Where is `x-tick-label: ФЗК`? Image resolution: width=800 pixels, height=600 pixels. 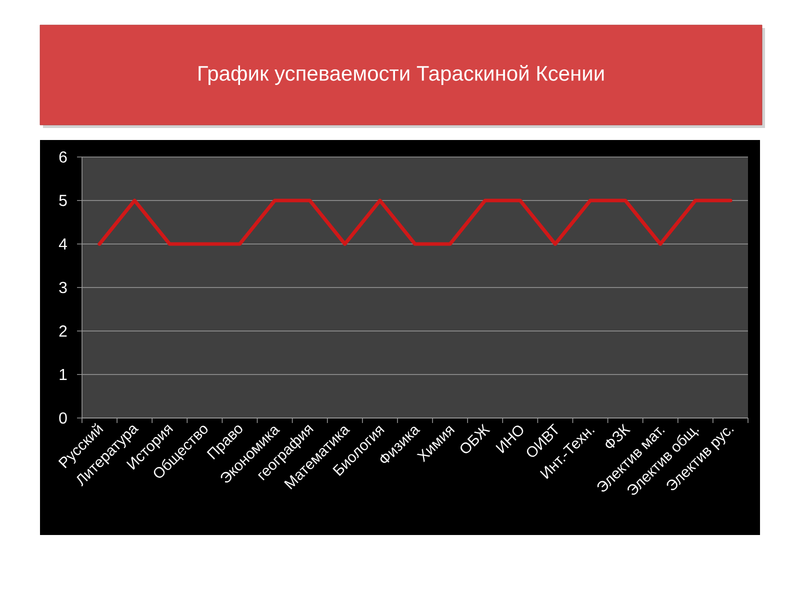 x-tick-label: ФЗК is located at coordinates (618, 436).